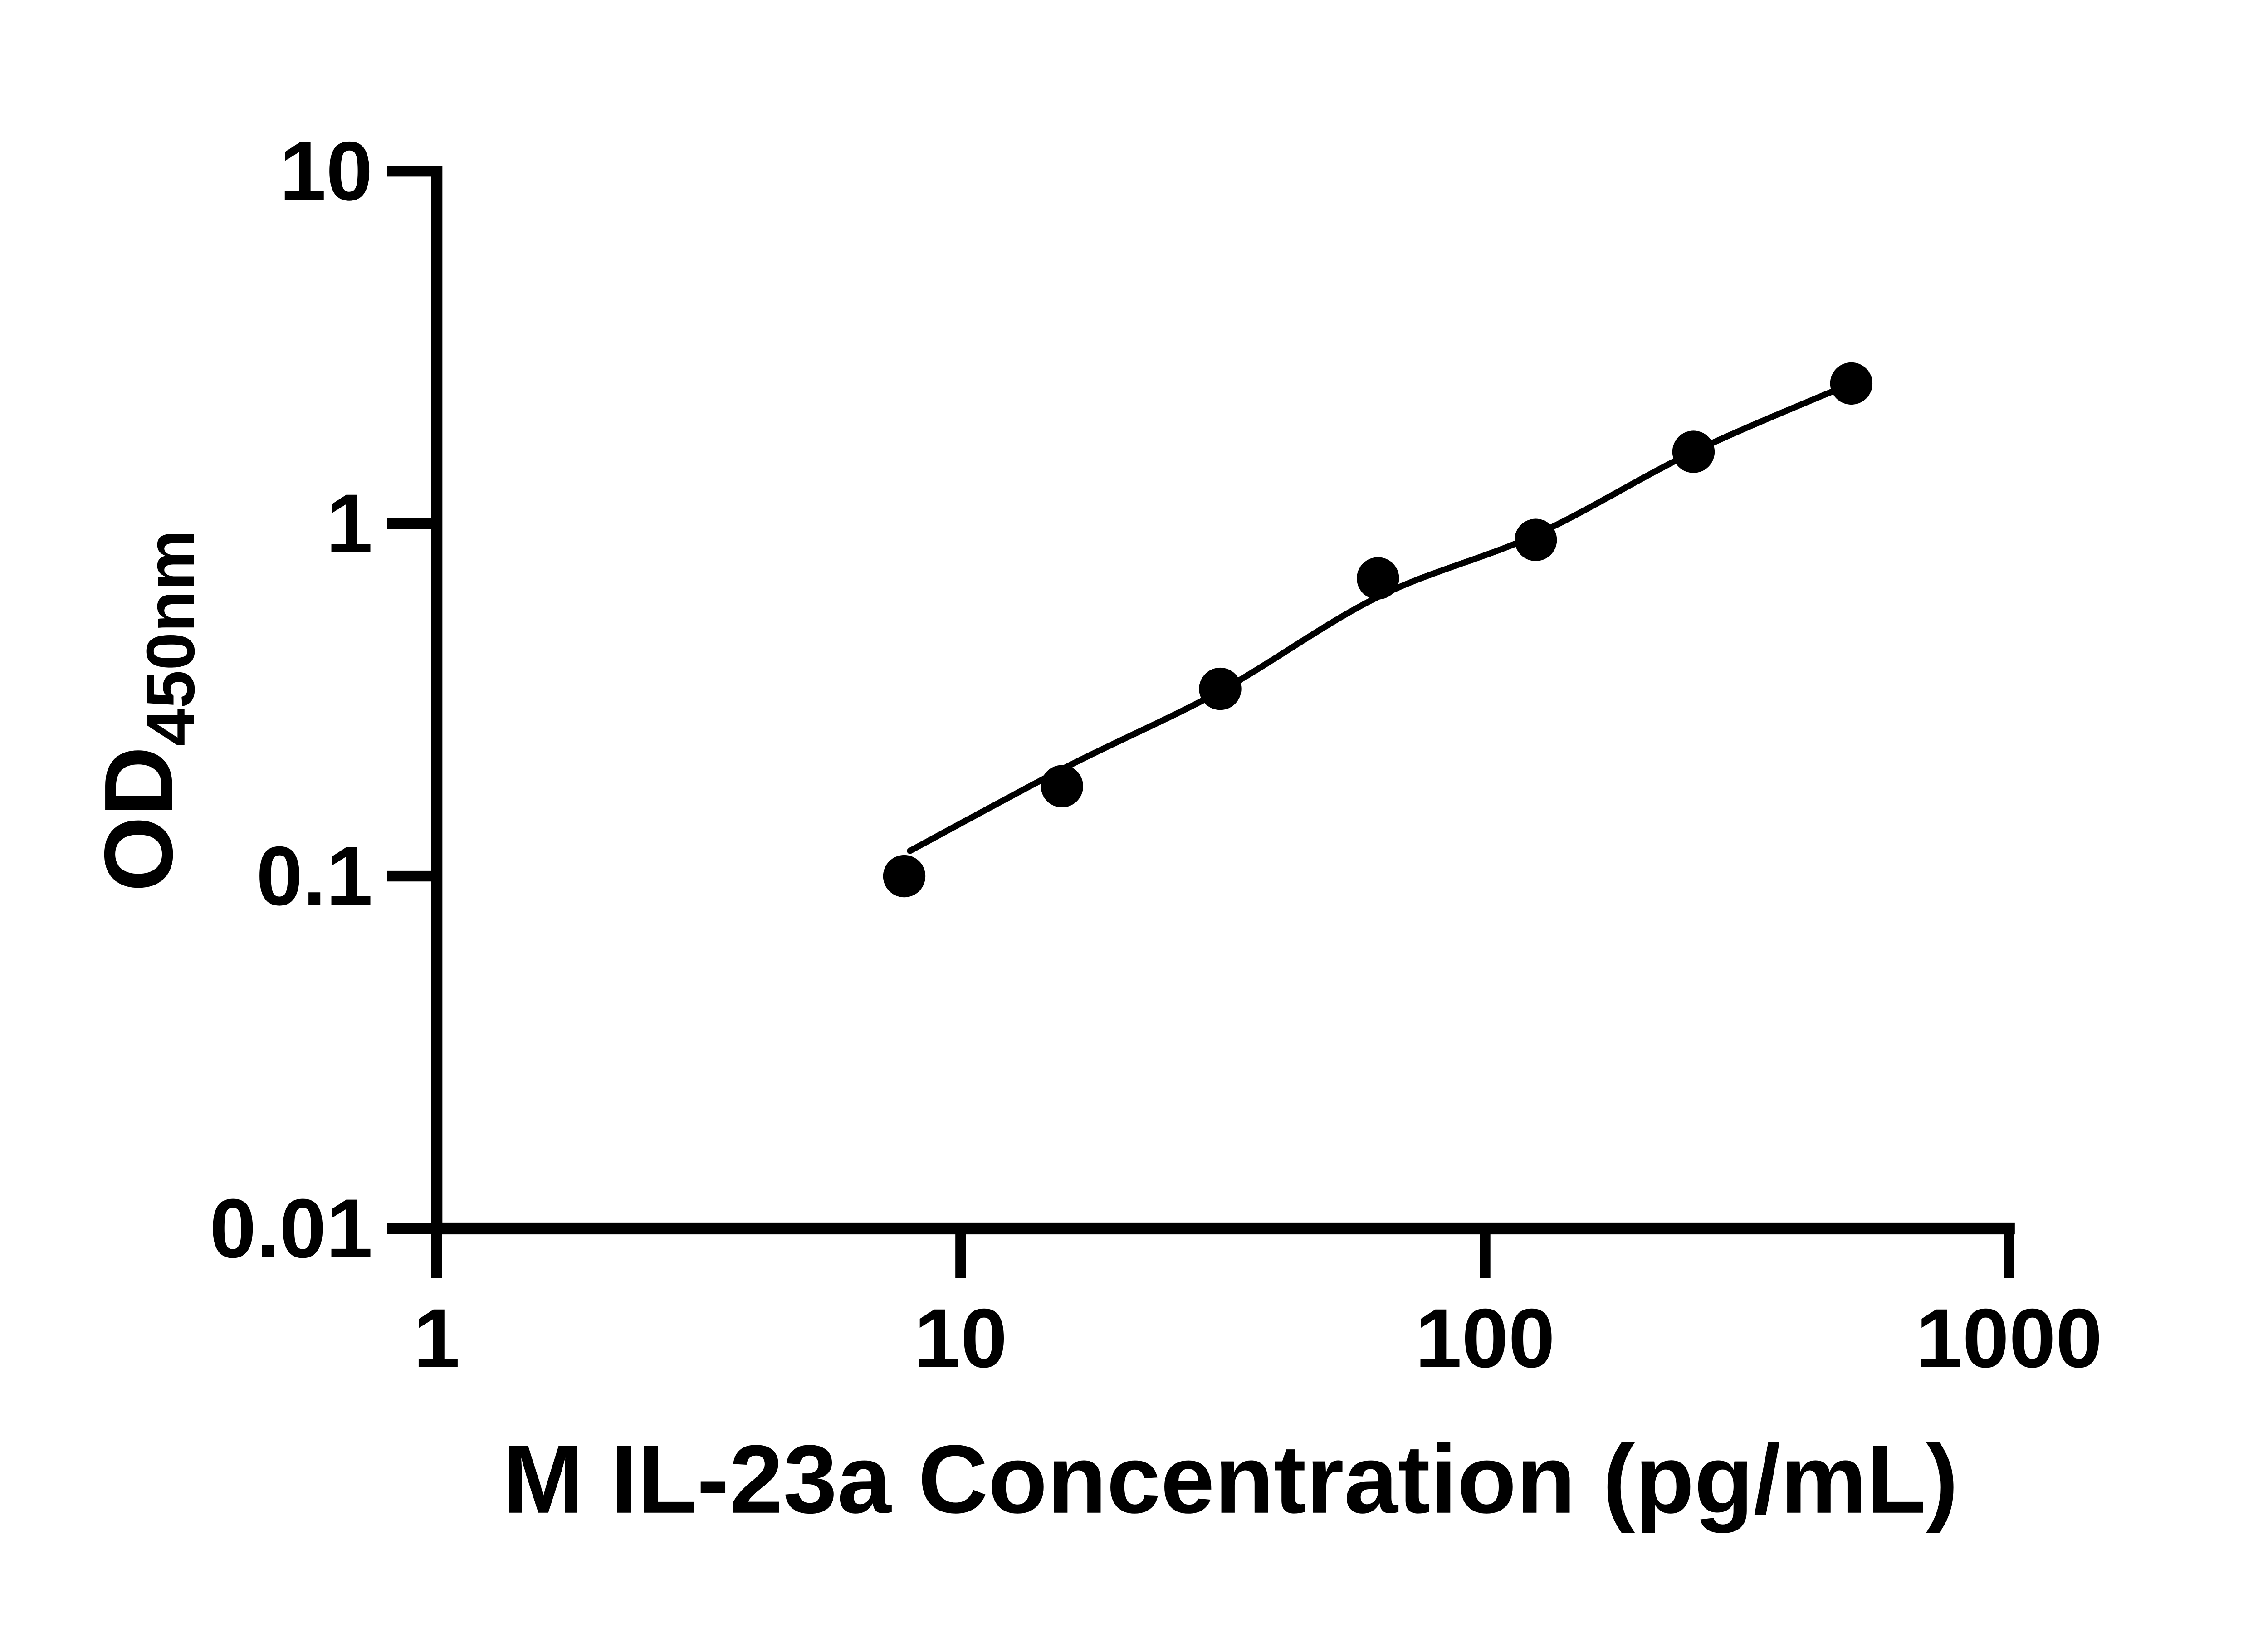 The height and width of the screenshot is (1633, 2268). Describe the element at coordinates (139, 819) in the screenshot. I see `y-axis-title-main: OD` at that location.